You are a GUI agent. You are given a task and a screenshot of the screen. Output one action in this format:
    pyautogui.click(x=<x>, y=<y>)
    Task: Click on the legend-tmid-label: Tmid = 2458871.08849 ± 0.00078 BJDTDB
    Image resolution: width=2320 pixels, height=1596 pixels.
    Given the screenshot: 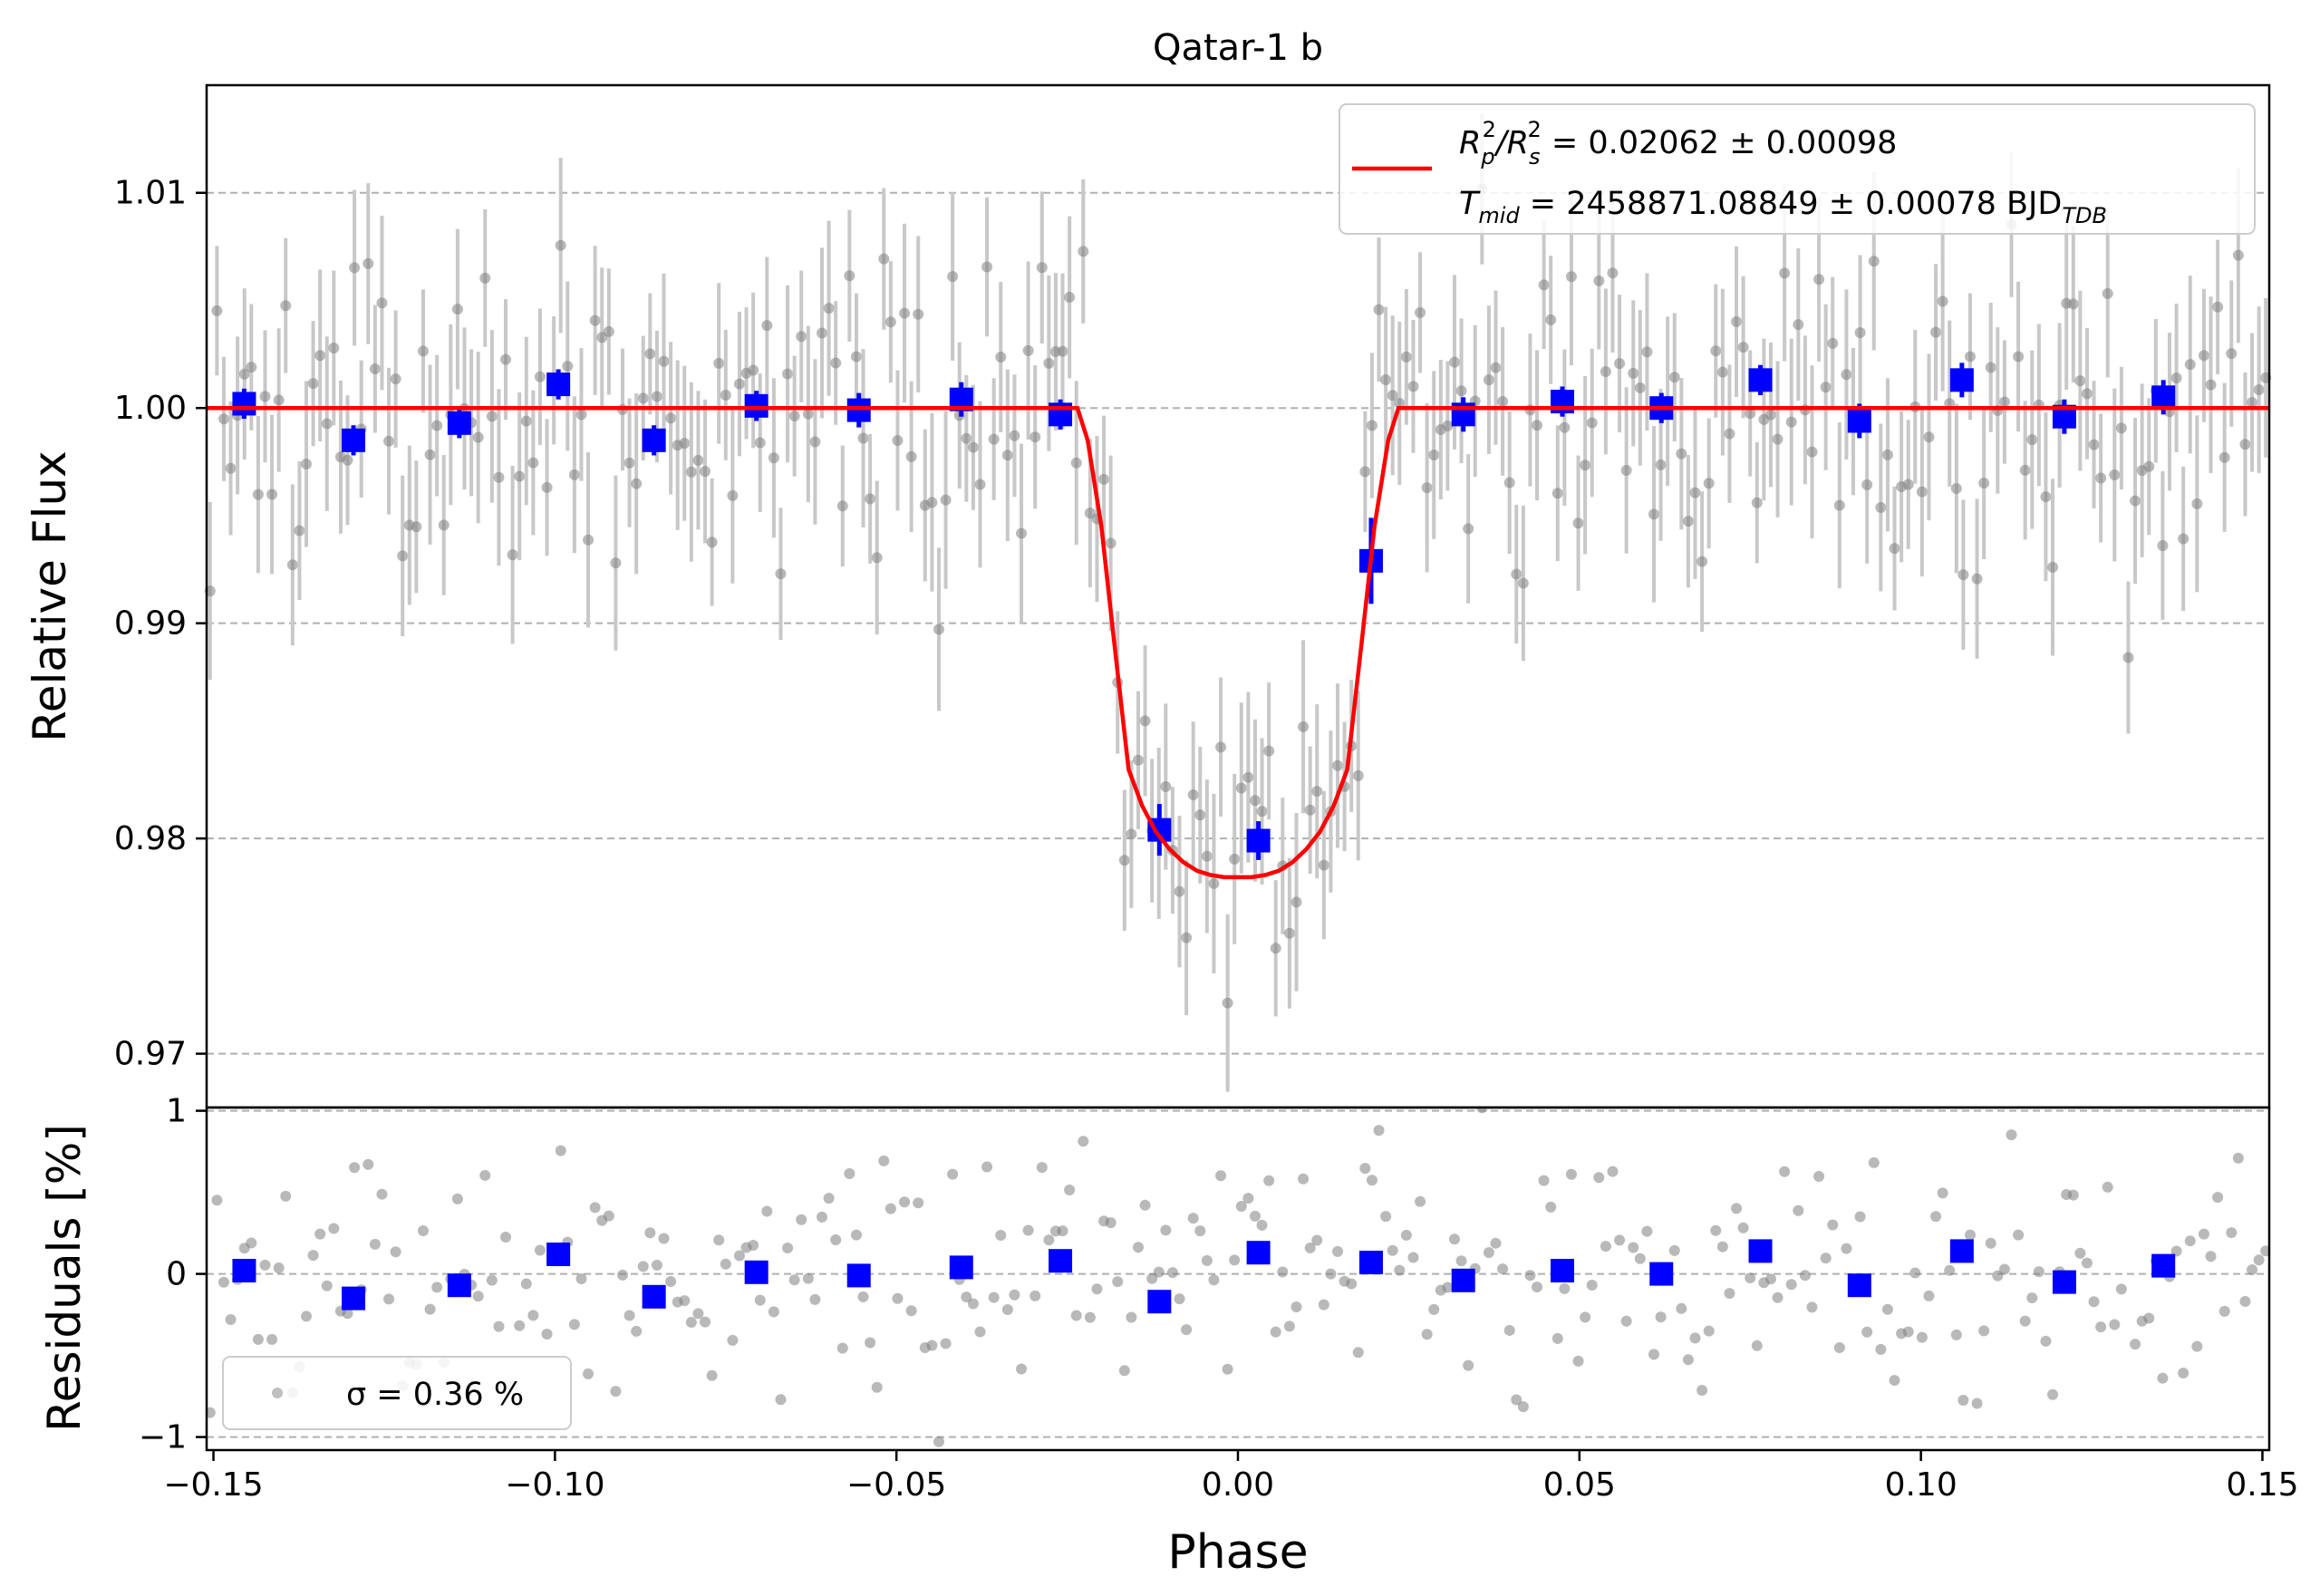 What is the action you would take?
    pyautogui.click(x=1783, y=207)
    